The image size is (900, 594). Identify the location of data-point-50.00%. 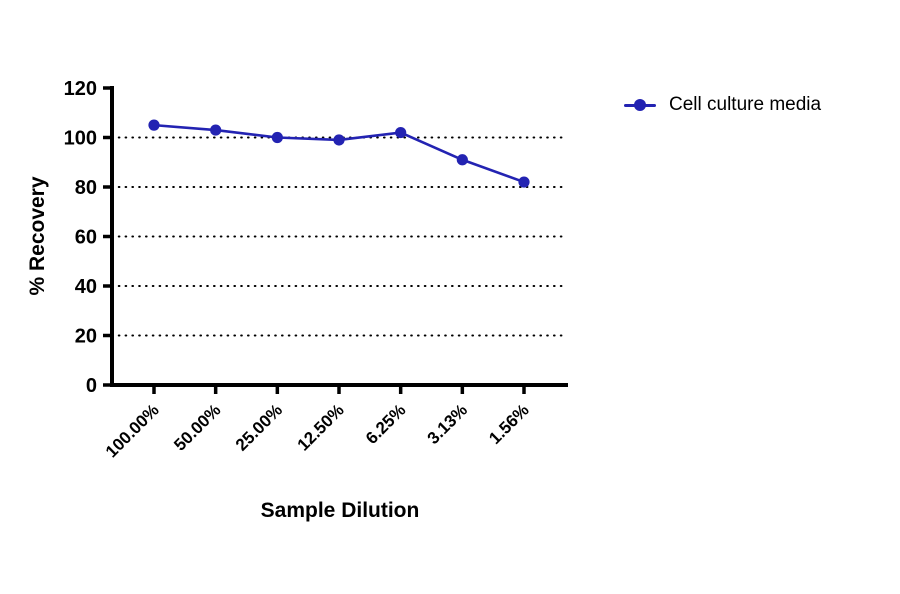
(216, 130).